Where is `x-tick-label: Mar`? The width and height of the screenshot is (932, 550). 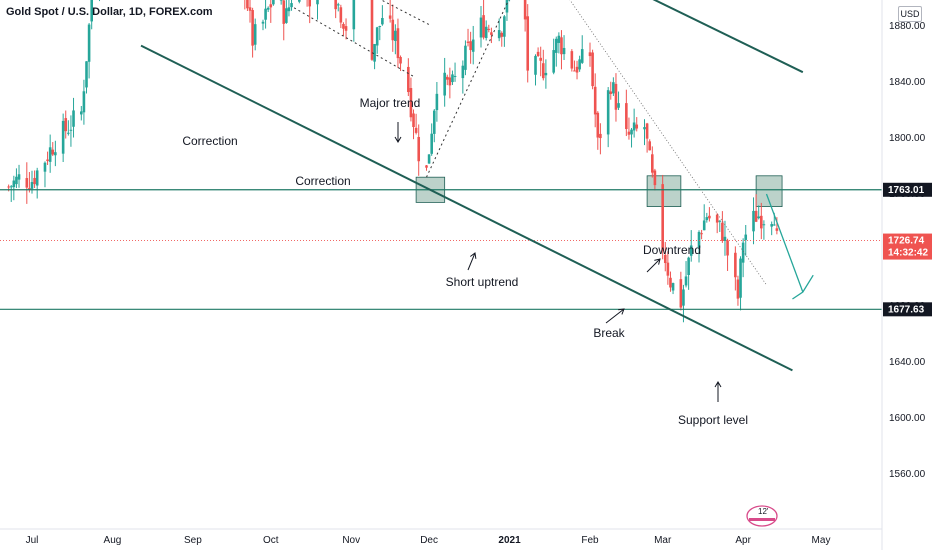 x-tick-label: Mar is located at coordinates (663, 540).